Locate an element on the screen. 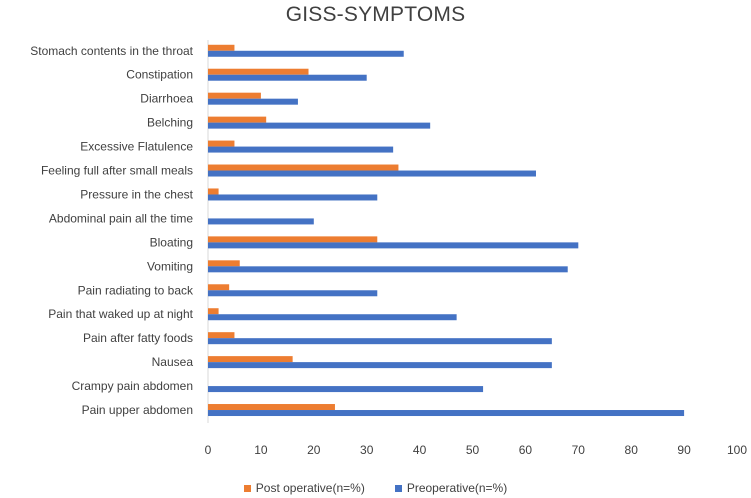 The width and height of the screenshot is (751, 498). y-tick-label-bloating: Bloating is located at coordinates (171, 242).